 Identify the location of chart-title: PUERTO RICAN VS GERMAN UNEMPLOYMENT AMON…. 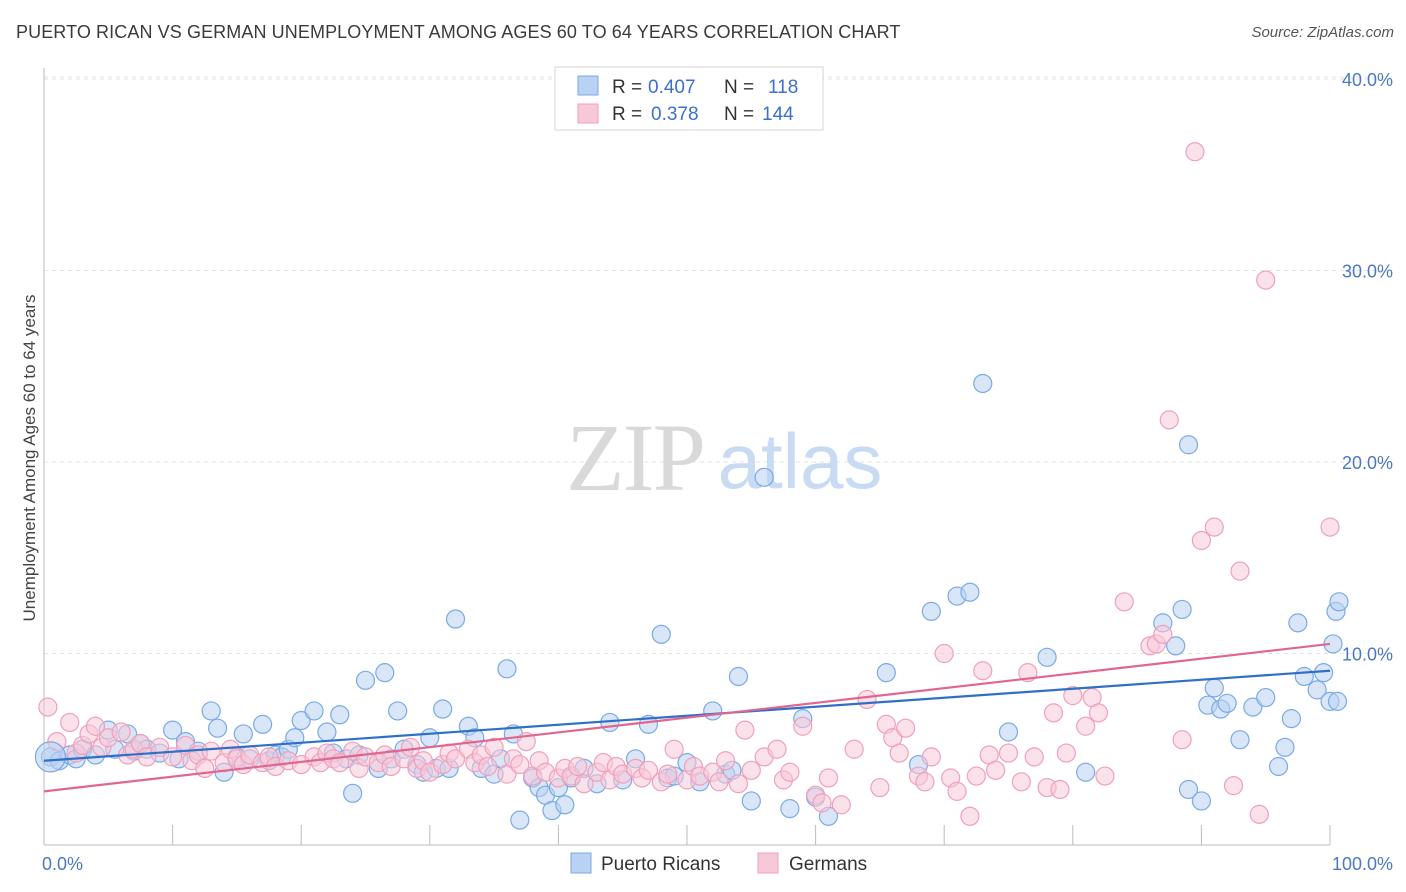
(458, 32).